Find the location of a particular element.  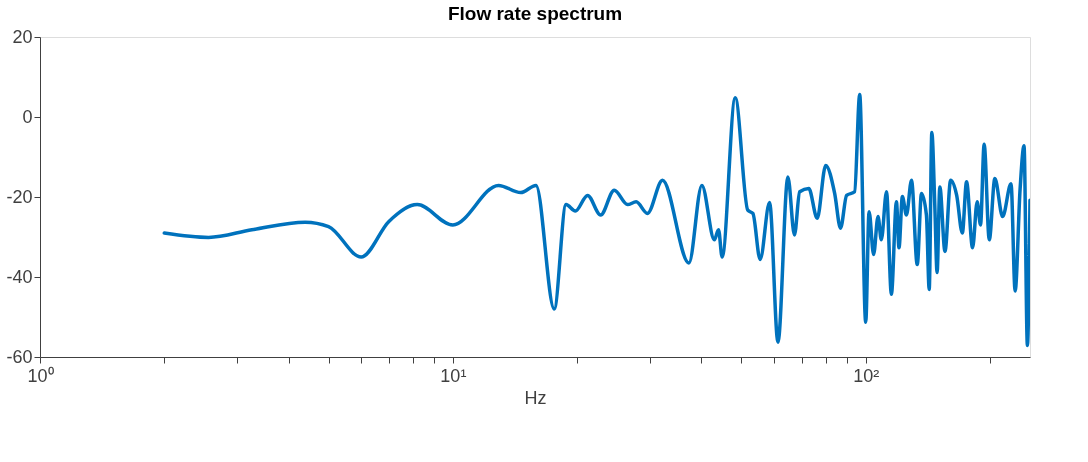

y-tick-label: -20 is located at coordinates (19, 196).